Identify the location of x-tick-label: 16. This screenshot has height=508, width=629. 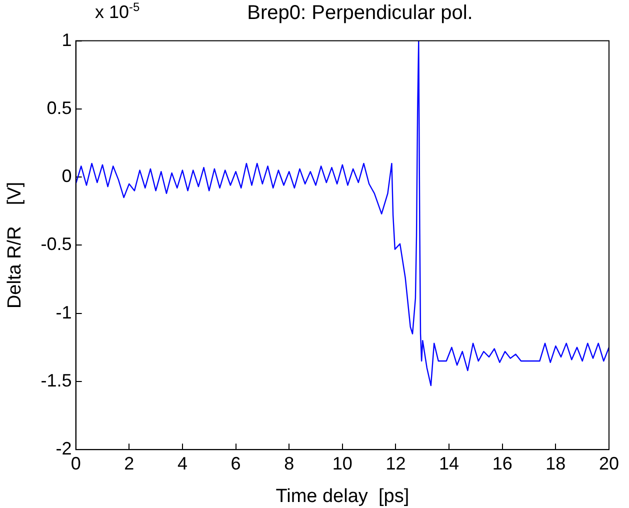
(502, 463).